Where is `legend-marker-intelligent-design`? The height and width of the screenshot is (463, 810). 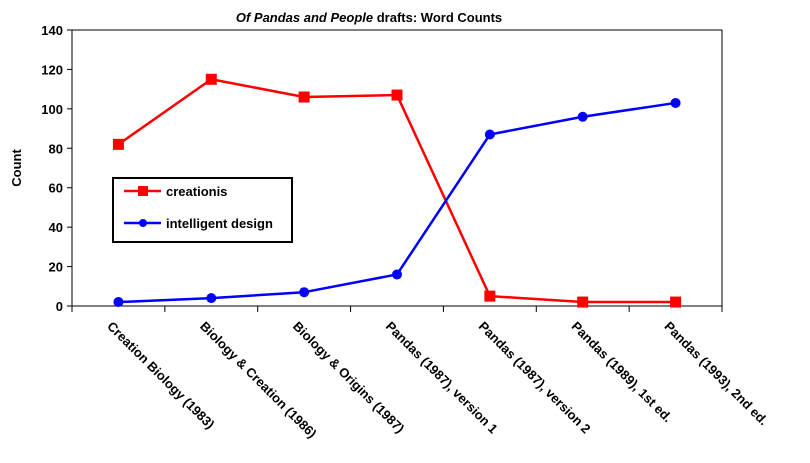 legend-marker-intelligent-design is located at coordinates (143, 223).